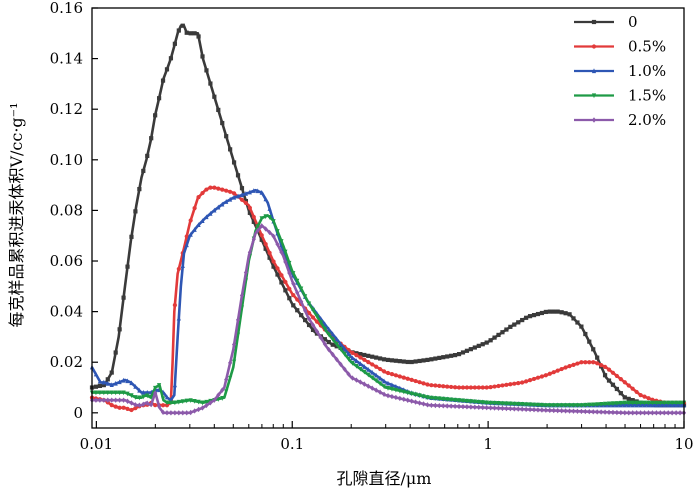  I want to click on y-tick-label: 0, so click(78, 413).